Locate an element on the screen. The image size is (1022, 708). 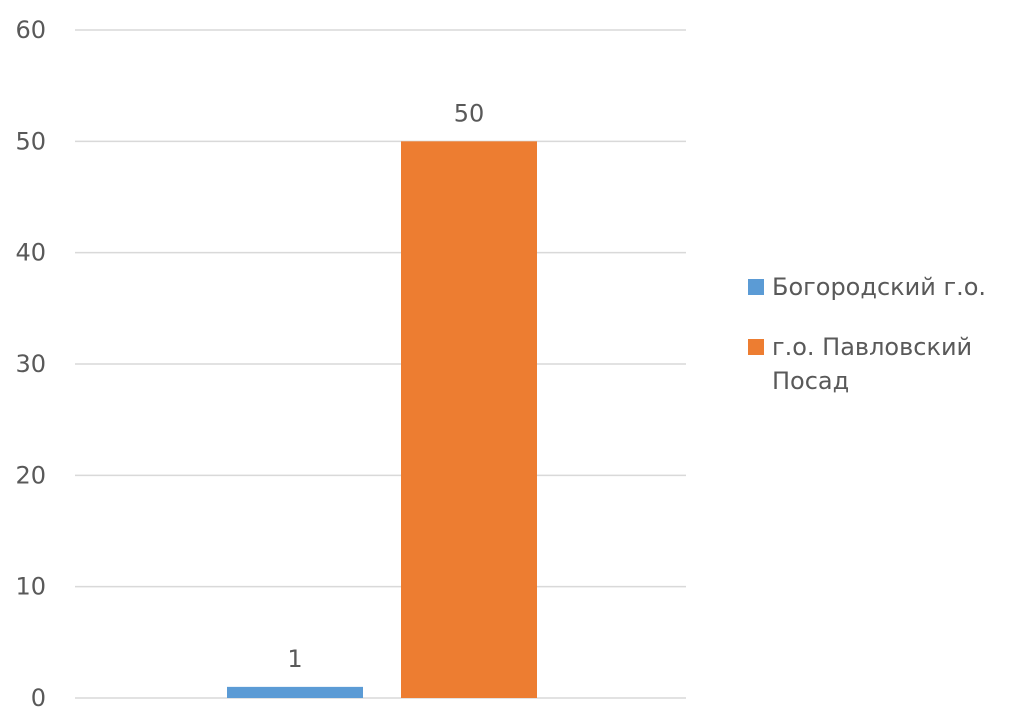
legend-swatch-blue is located at coordinates (756, 287).